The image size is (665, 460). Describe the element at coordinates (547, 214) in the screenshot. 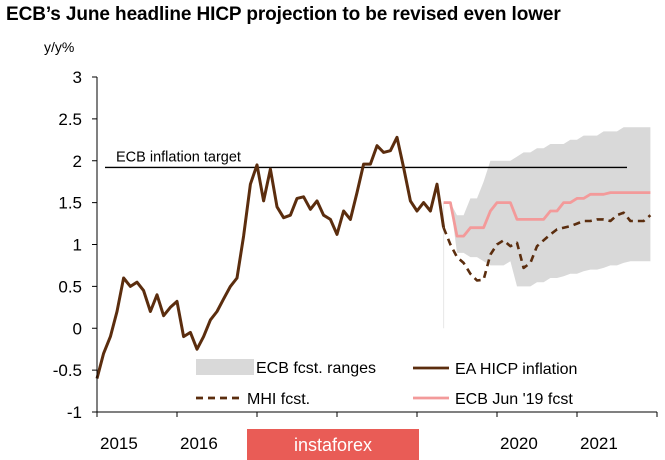

I see `series-line-ecb-jun-19-fcst` at that location.